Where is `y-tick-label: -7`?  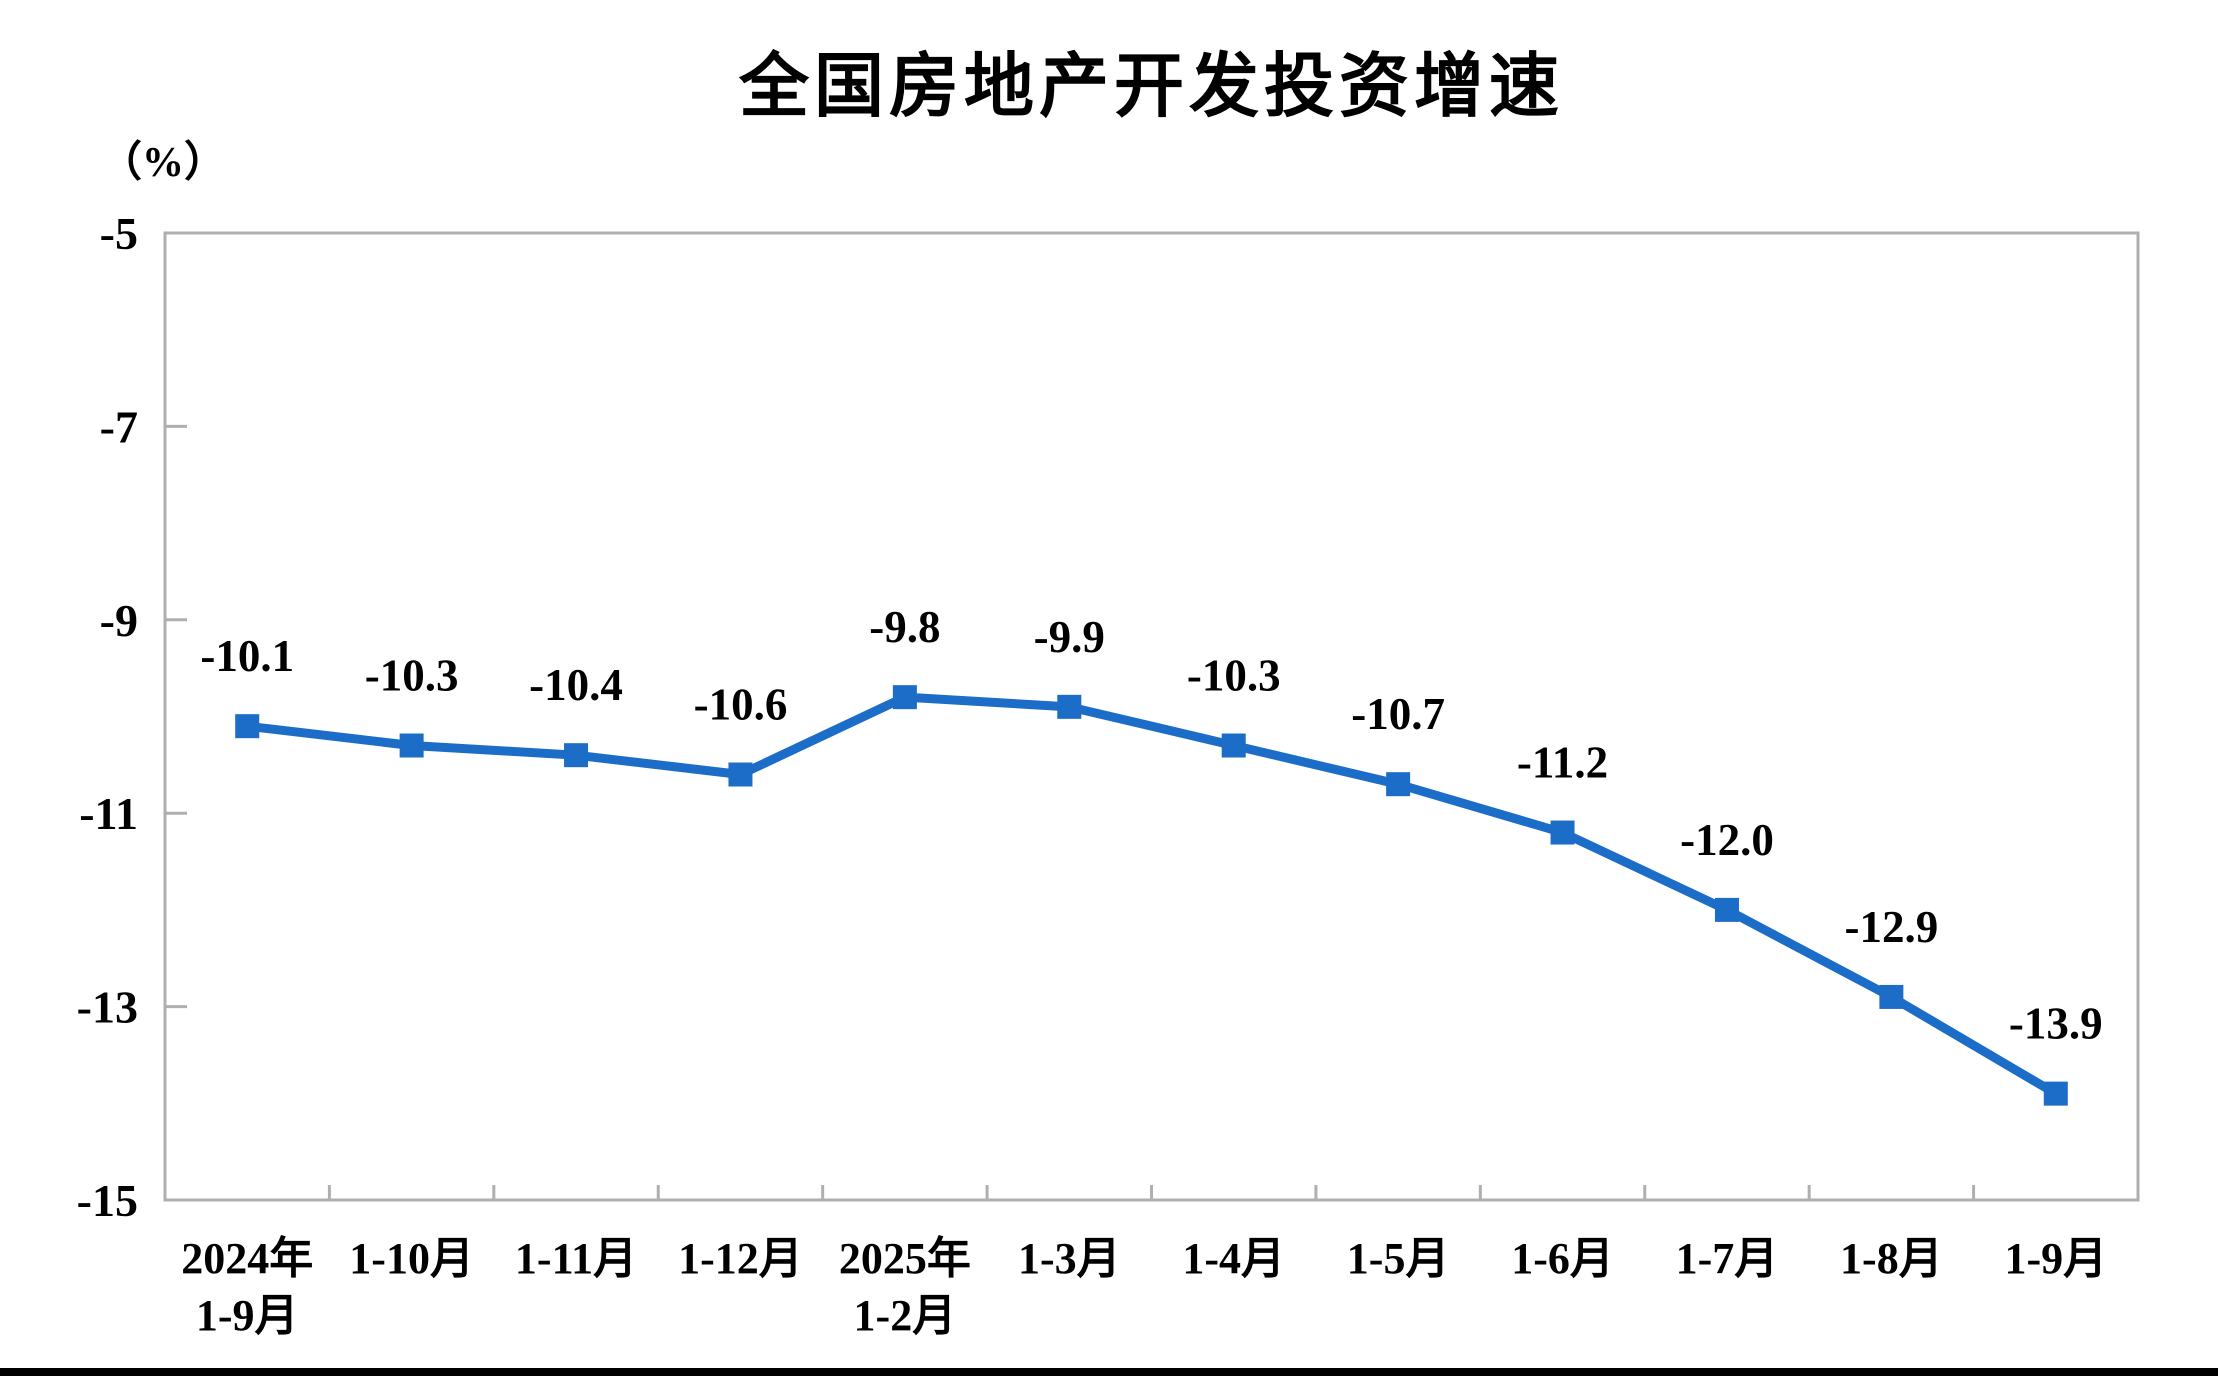 y-tick-label: -7 is located at coordinates (119, 426).